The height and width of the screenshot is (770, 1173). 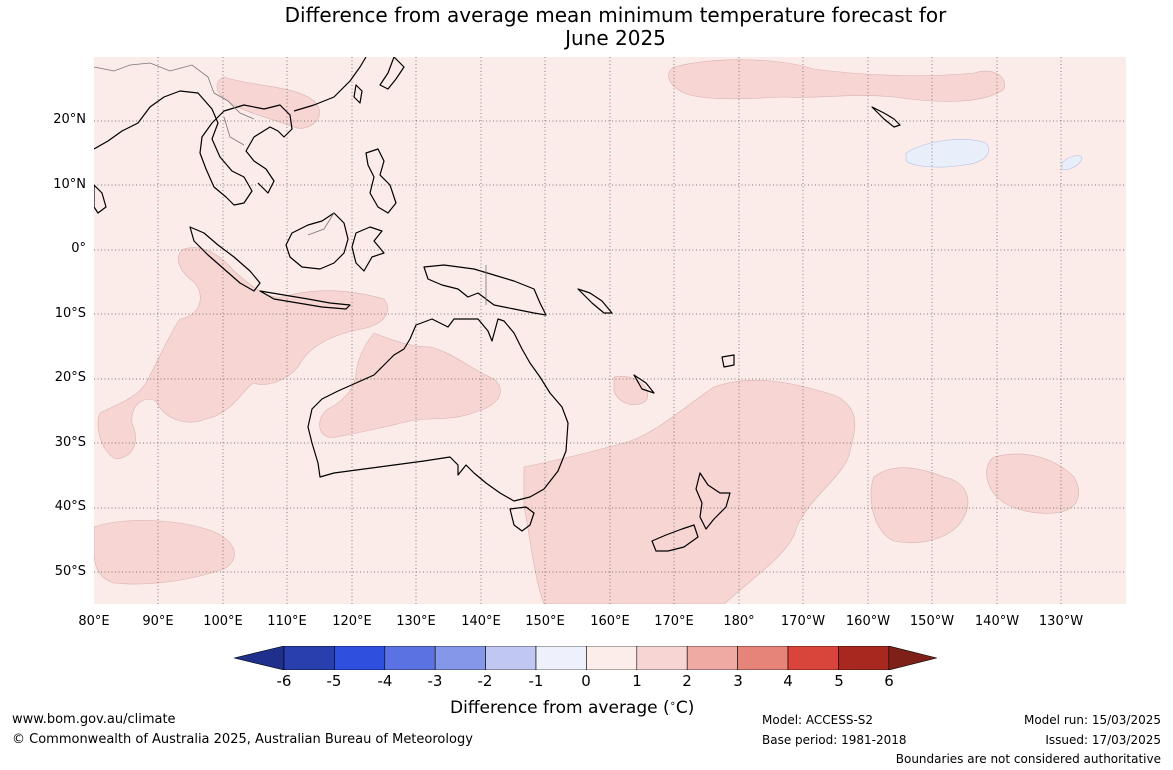 I want to click on coastline-sumatra, so click(x=225, y=259).